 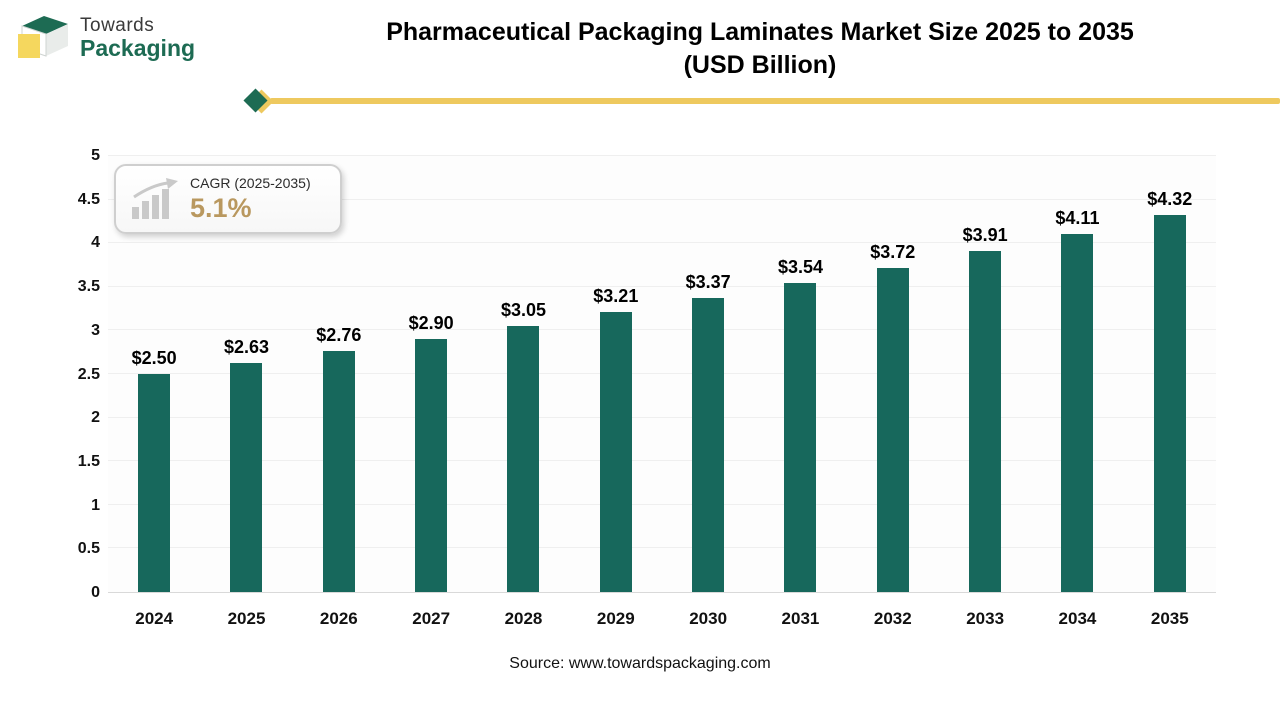 I want to click on divider-diamond-icon, so click(x=258, y=101).